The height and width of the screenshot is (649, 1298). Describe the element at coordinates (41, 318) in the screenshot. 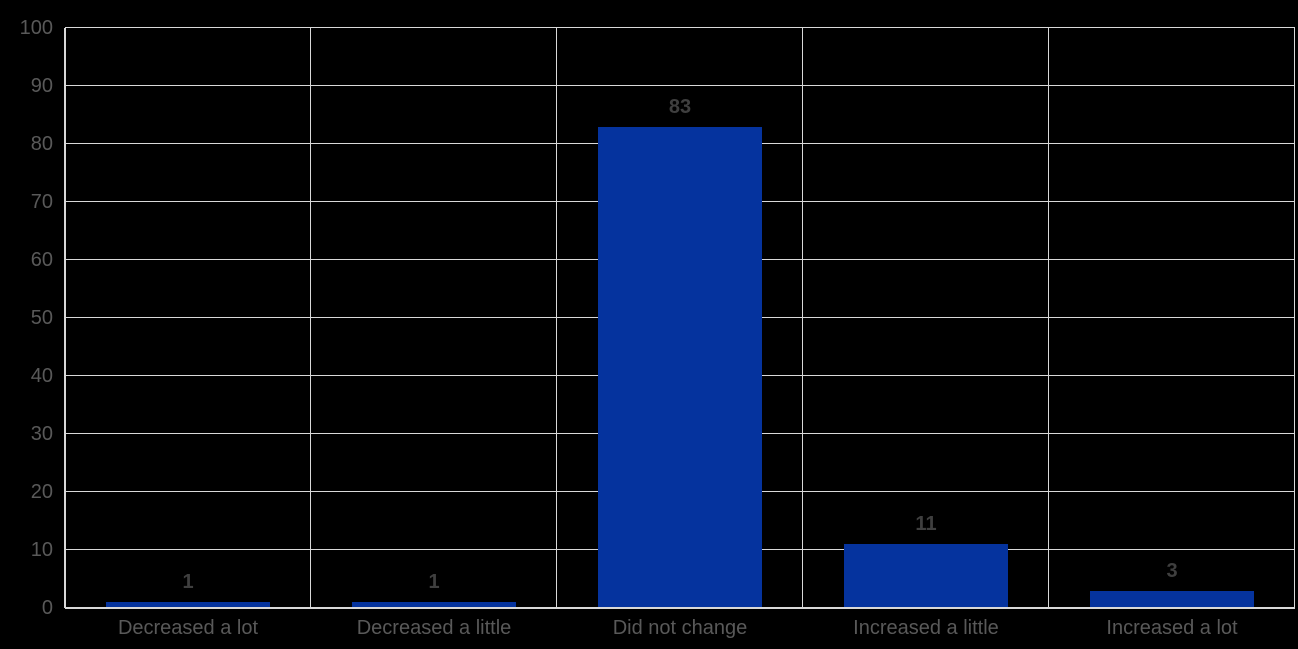

I see `y-axis-tick-label: 50` at that location.